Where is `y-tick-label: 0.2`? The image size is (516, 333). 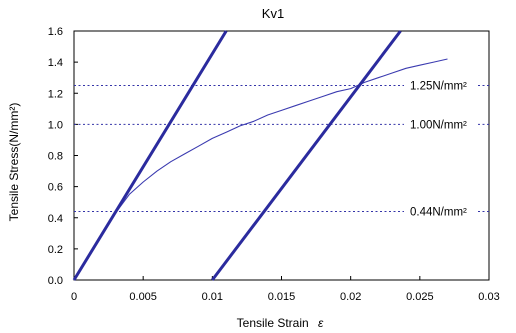
y-tick-label: 0.2 is located at coordinates (55, 250).